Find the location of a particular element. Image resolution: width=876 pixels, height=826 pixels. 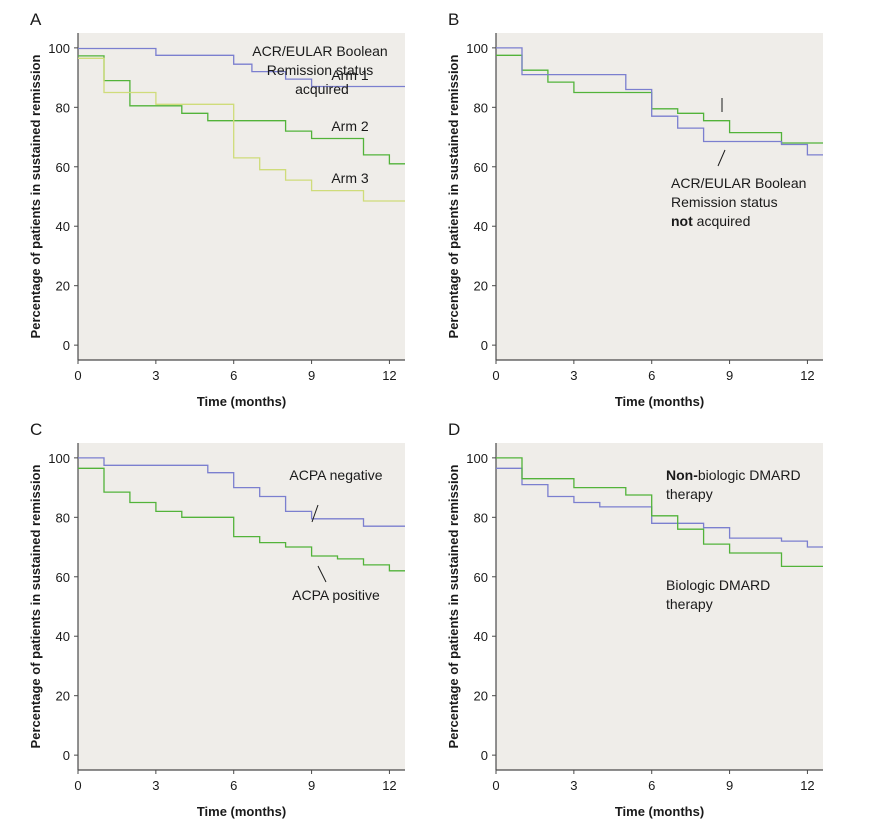

annotation-line: Biologic DMARD is located at coordinates (718, 585).